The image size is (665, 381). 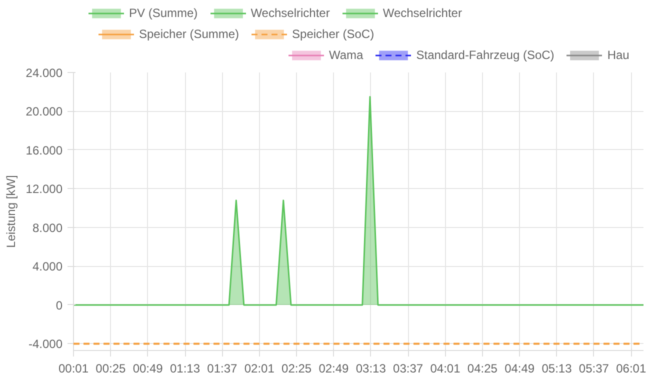 What do you see at coordinates (259, 369) in the screenshot?
I see `x-tick-label: 02:01` at bounding box center [259, 369].